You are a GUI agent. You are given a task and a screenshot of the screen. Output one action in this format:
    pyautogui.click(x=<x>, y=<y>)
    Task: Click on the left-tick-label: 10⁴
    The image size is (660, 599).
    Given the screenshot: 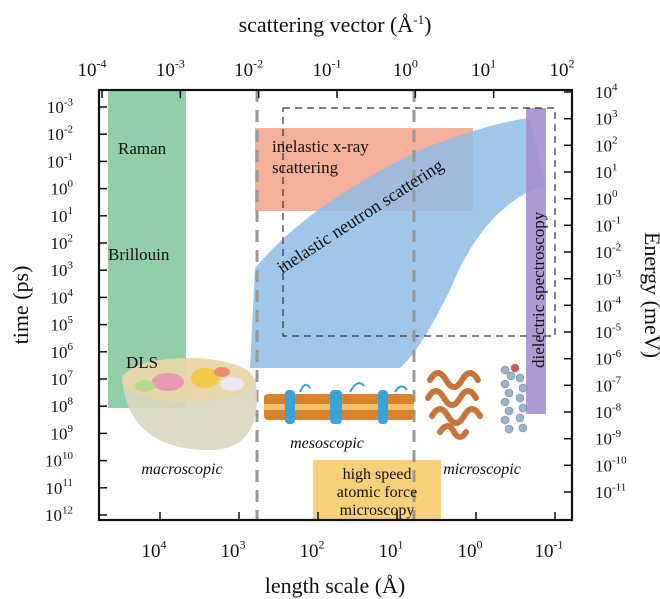 What is the action you would take?
    pyautogui.click(x=62, y=297)
    